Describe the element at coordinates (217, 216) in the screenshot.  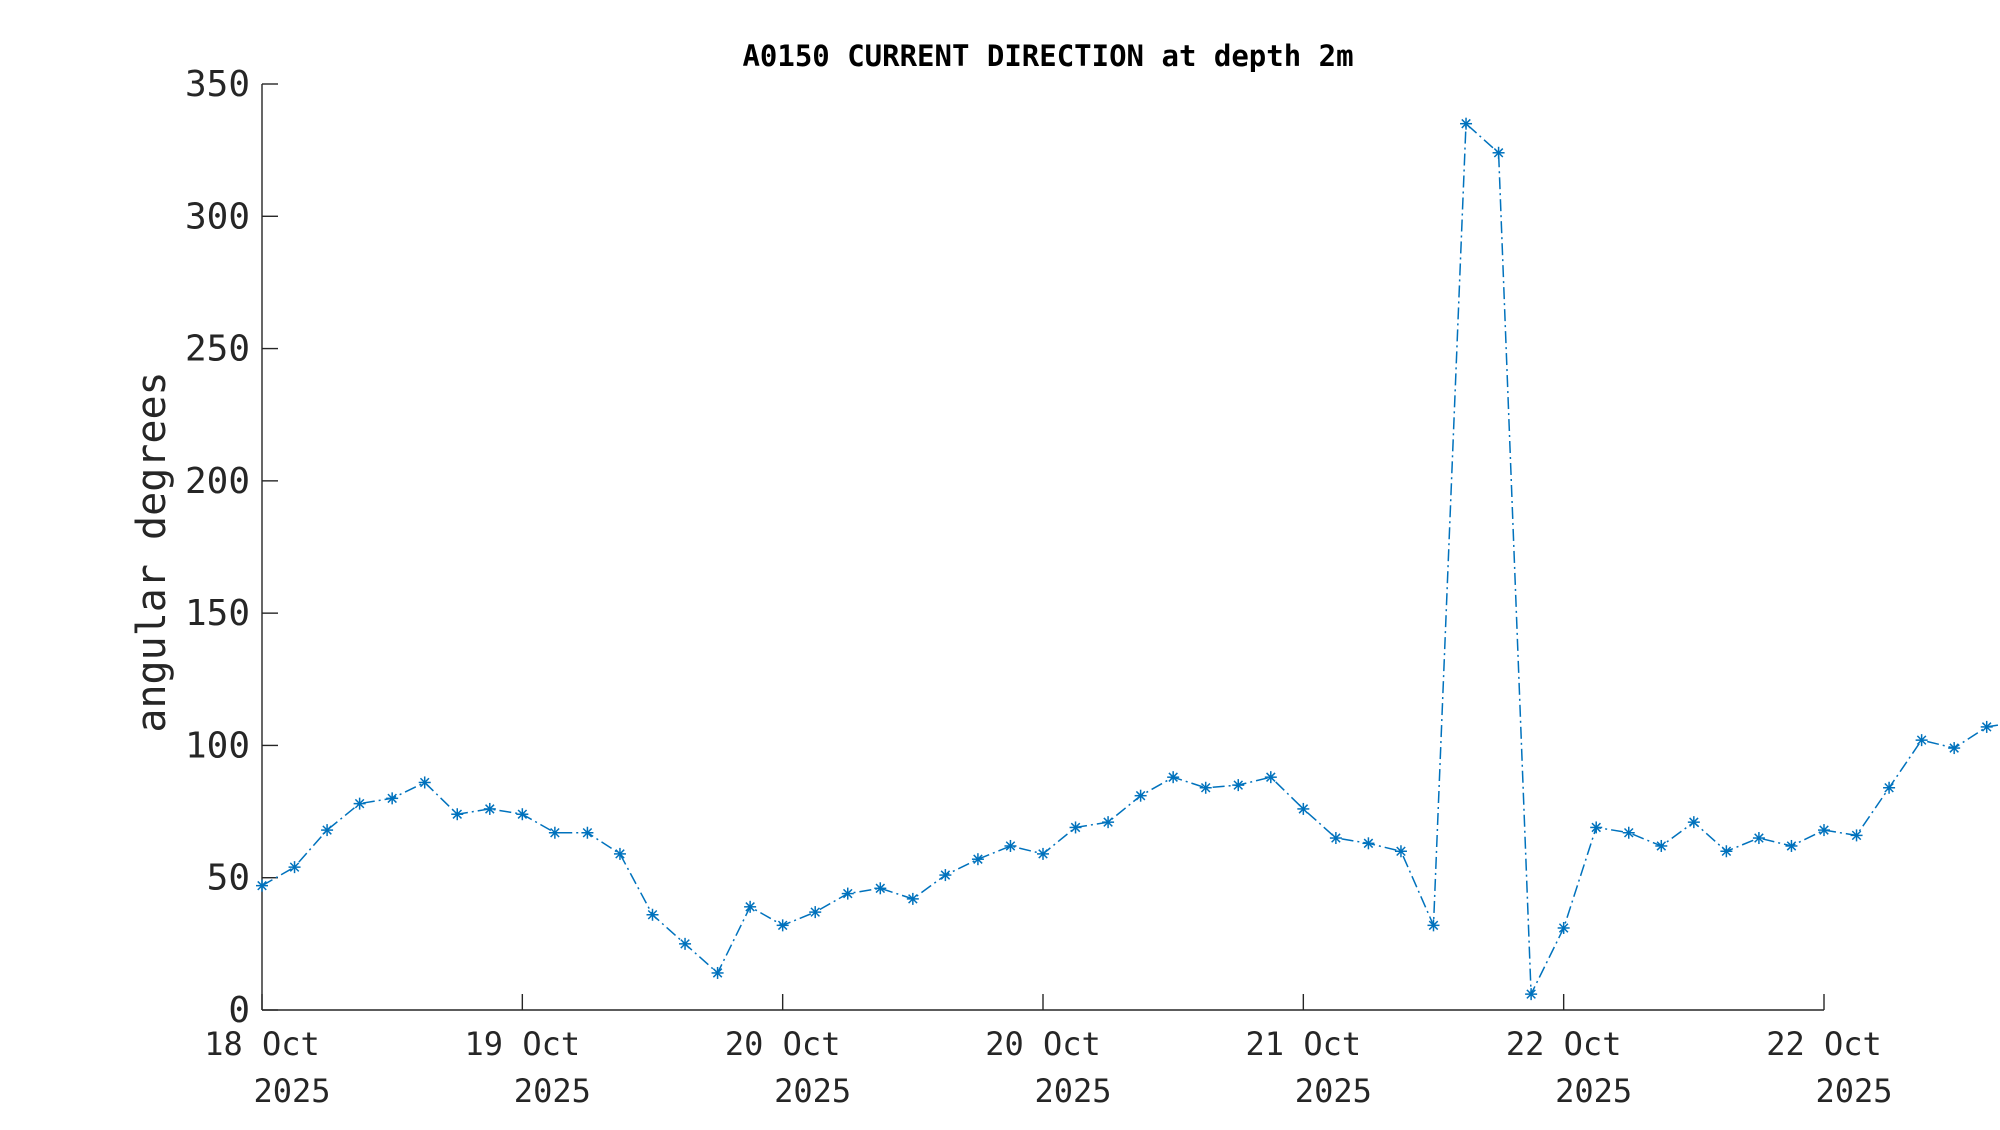
I see `y-tick-label: 300` at that location.